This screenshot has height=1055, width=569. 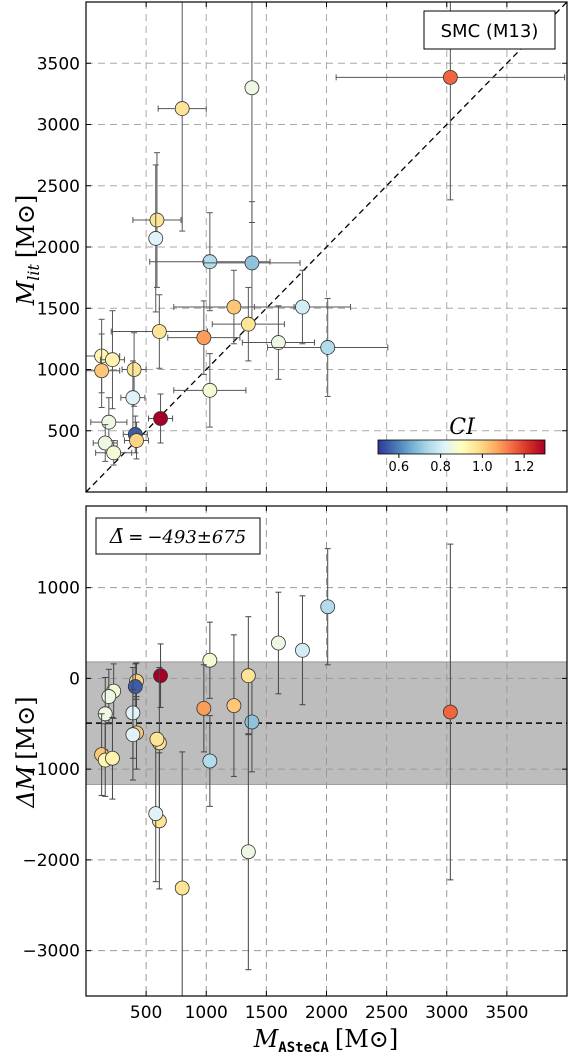 I want to click on colorbar: CI 0.6 0.8 1.0 1.2, so click(x=461, y=445).